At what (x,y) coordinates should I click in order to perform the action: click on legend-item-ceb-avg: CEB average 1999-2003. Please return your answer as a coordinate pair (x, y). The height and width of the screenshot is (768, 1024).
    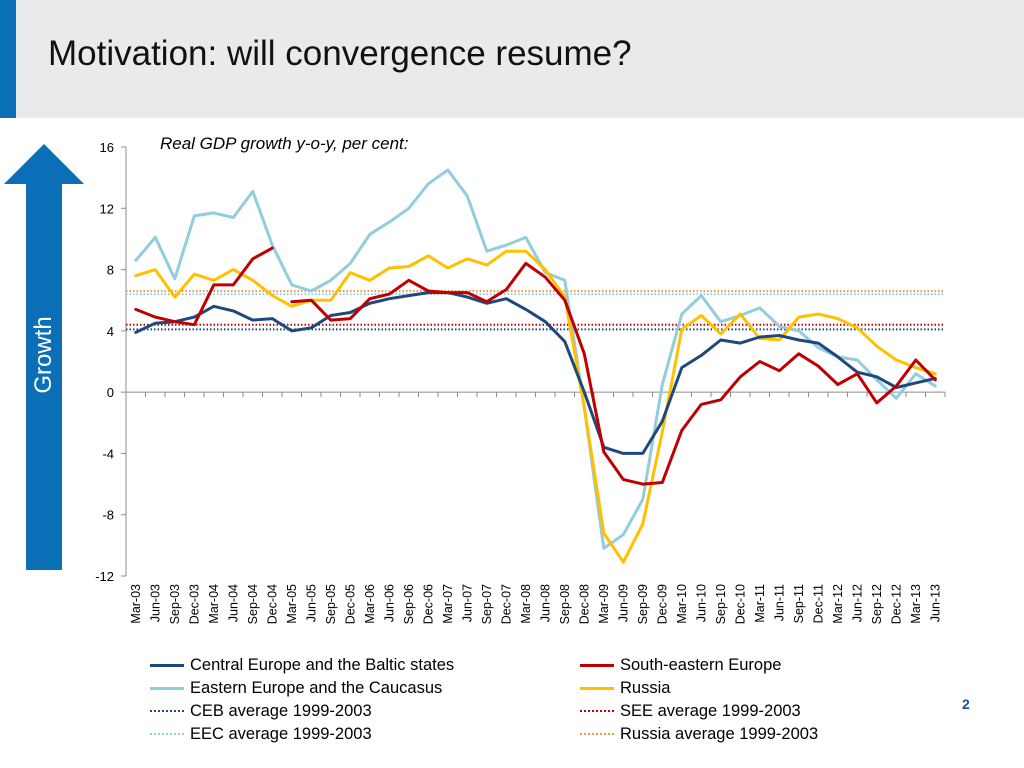
    Looking at the image, I should click on (261, 711).